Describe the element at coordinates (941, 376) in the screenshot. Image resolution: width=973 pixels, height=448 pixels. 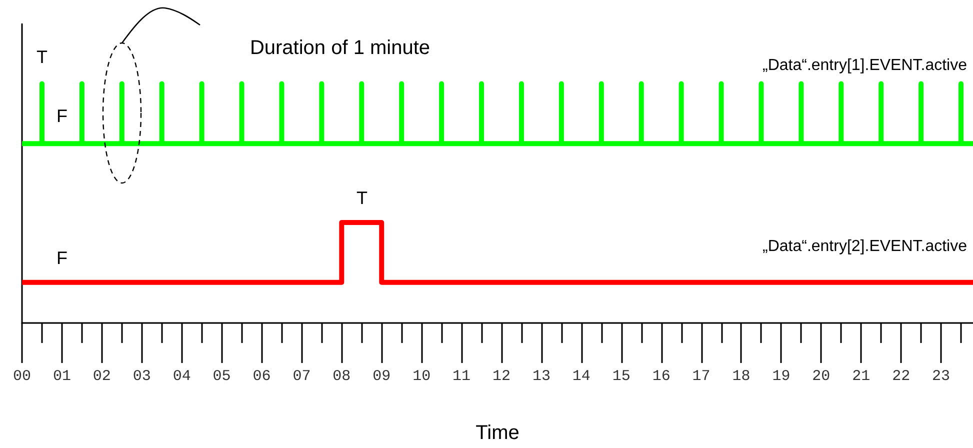
I see `x-tick-label: 23` at that location.